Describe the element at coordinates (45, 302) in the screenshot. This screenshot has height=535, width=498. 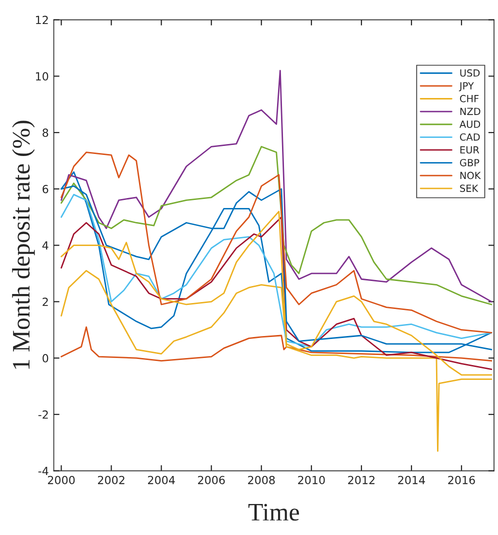
I see `y-tick-label: 2` at that location.